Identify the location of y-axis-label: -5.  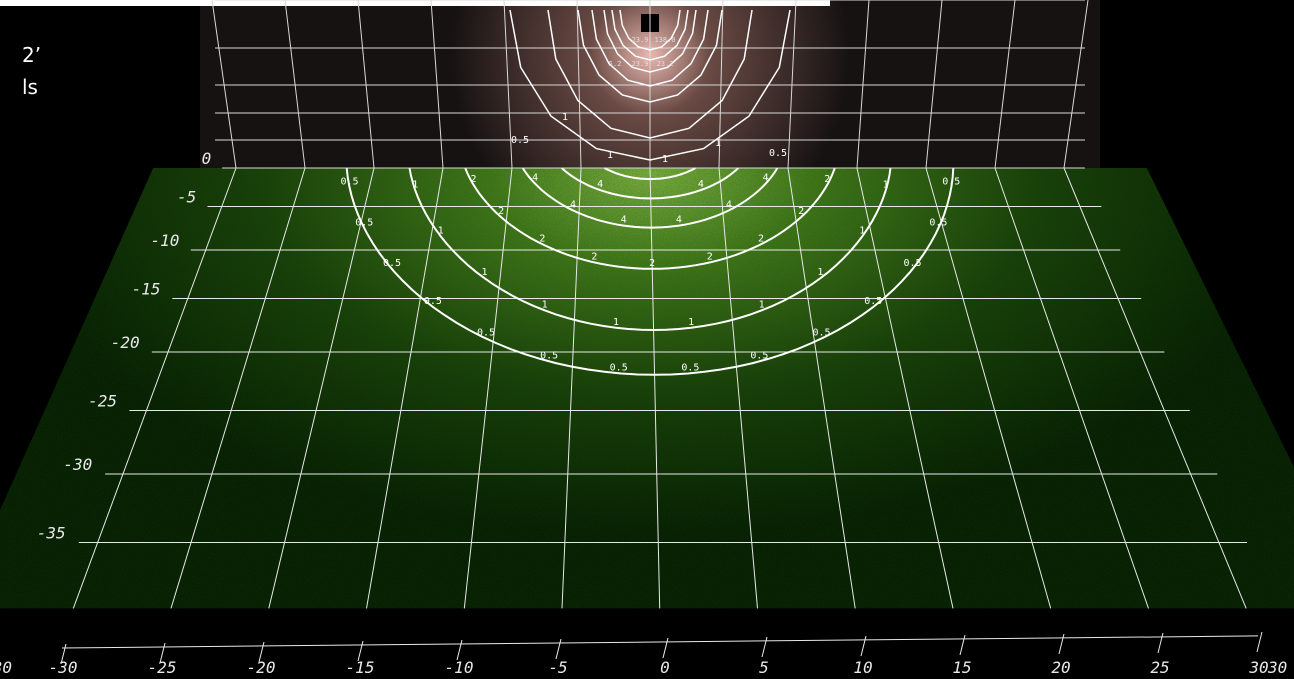
(186, 197).